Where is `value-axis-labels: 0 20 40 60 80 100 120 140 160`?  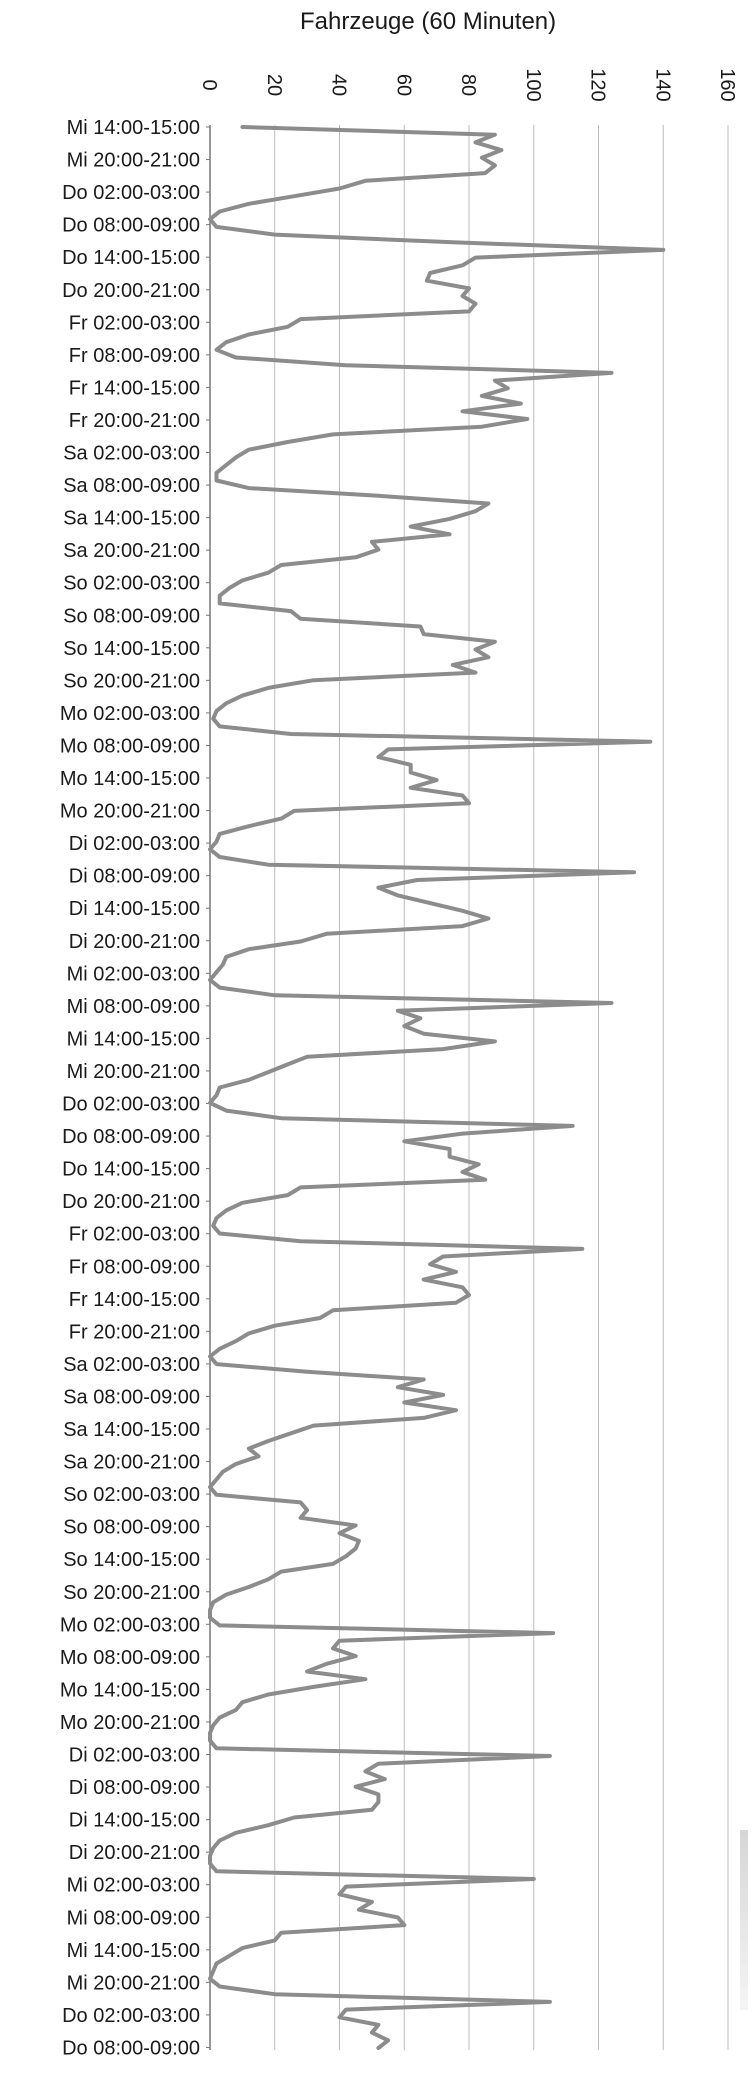
value-axis-labels: 0 20 40 60 80 100 120 140 160 is located at coordinates (468, 84).